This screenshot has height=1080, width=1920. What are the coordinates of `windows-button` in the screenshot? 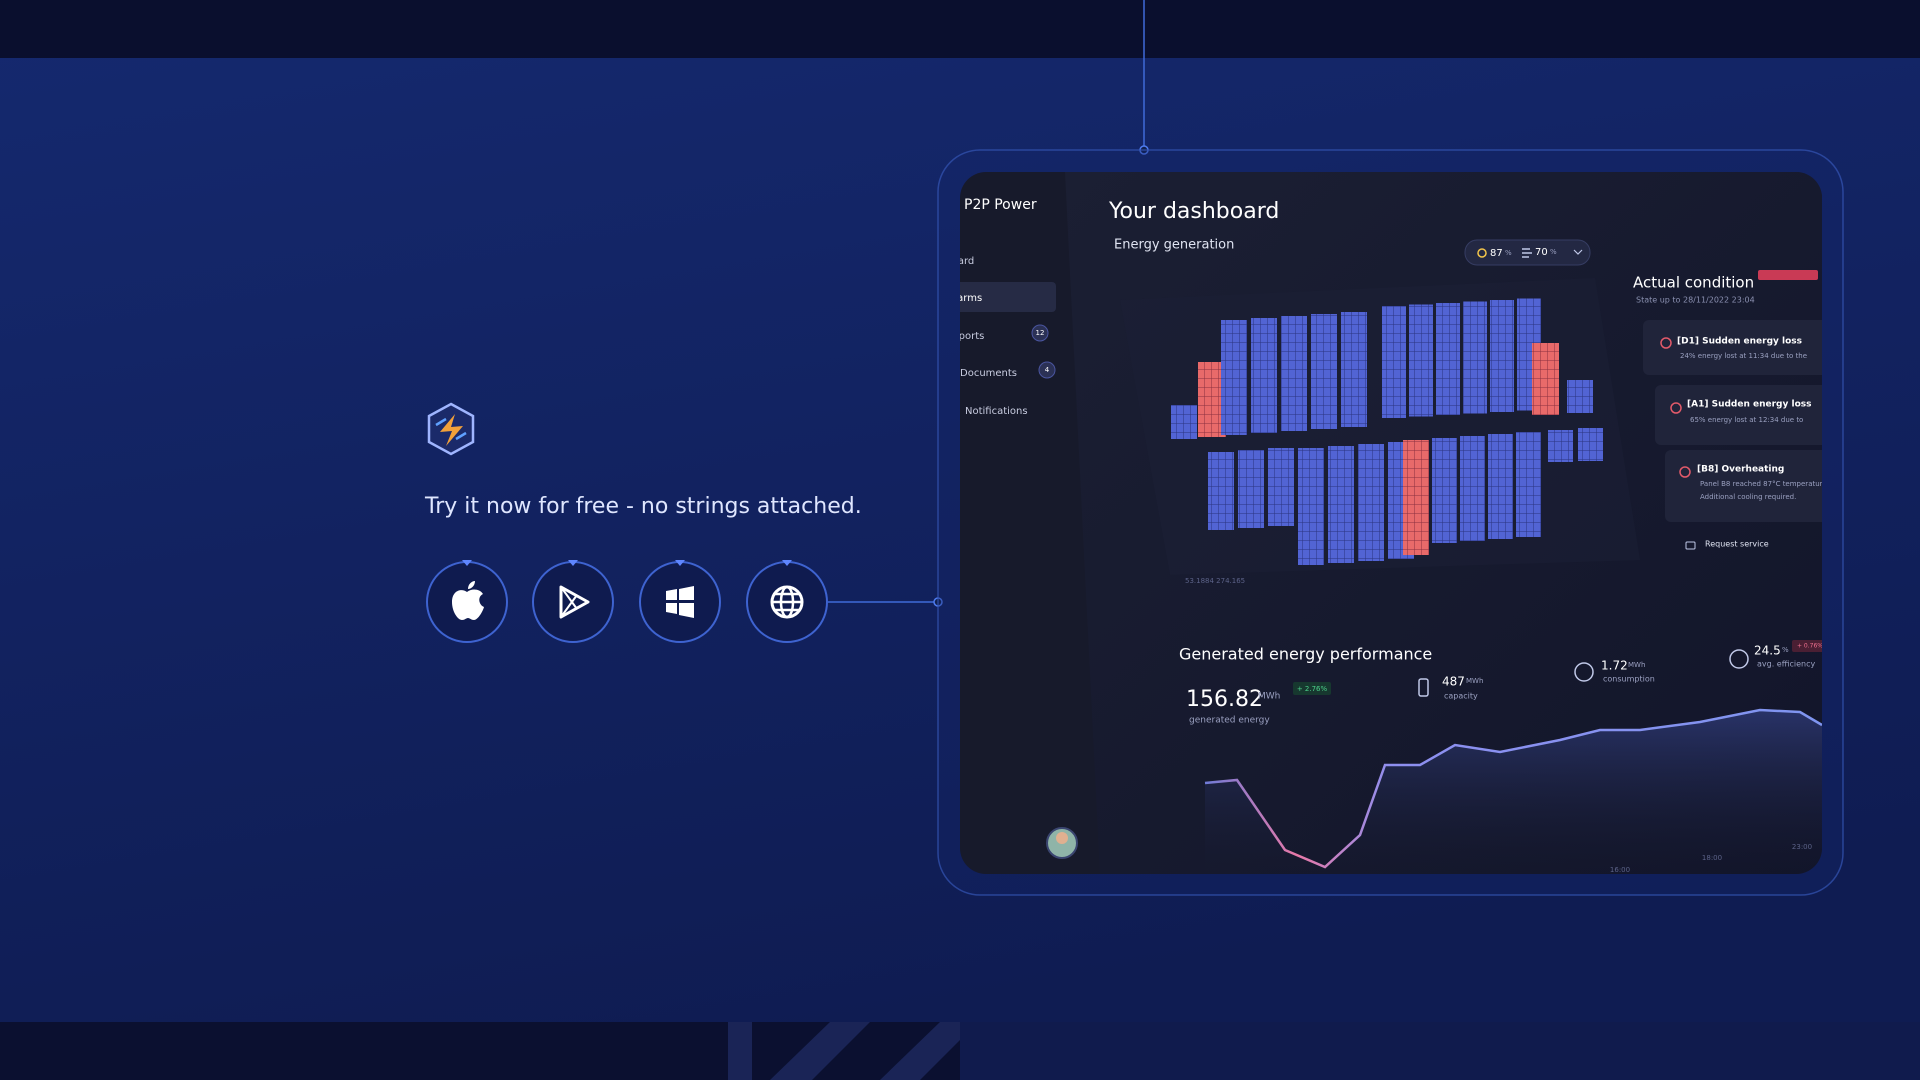 It's located at (680, 601).